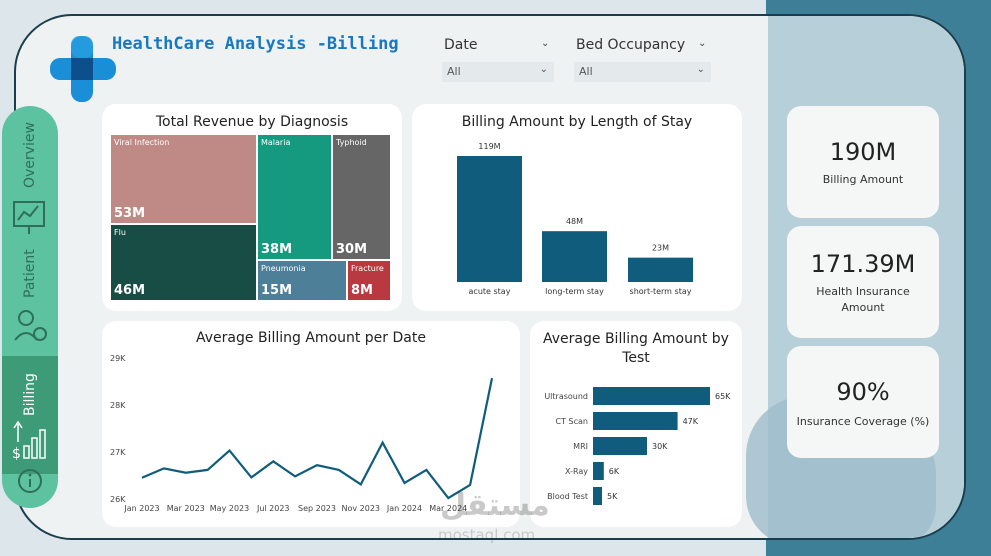  Describe the element at coordinates (612, 496) in the screenshot. I see `test-bar-value-label: 5K` at that location.